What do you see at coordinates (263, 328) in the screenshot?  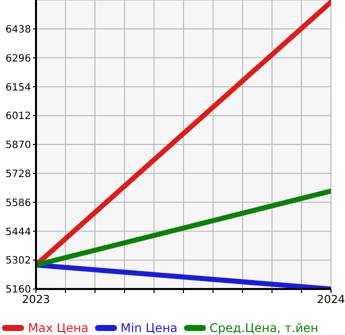 I see `legend-label: Сред.Цена, т.йен` at bounding box center [263, 328].